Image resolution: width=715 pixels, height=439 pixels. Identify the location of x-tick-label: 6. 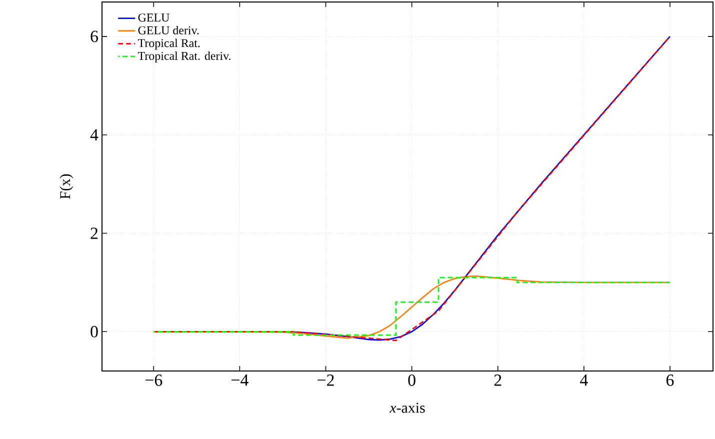
(670, 380).